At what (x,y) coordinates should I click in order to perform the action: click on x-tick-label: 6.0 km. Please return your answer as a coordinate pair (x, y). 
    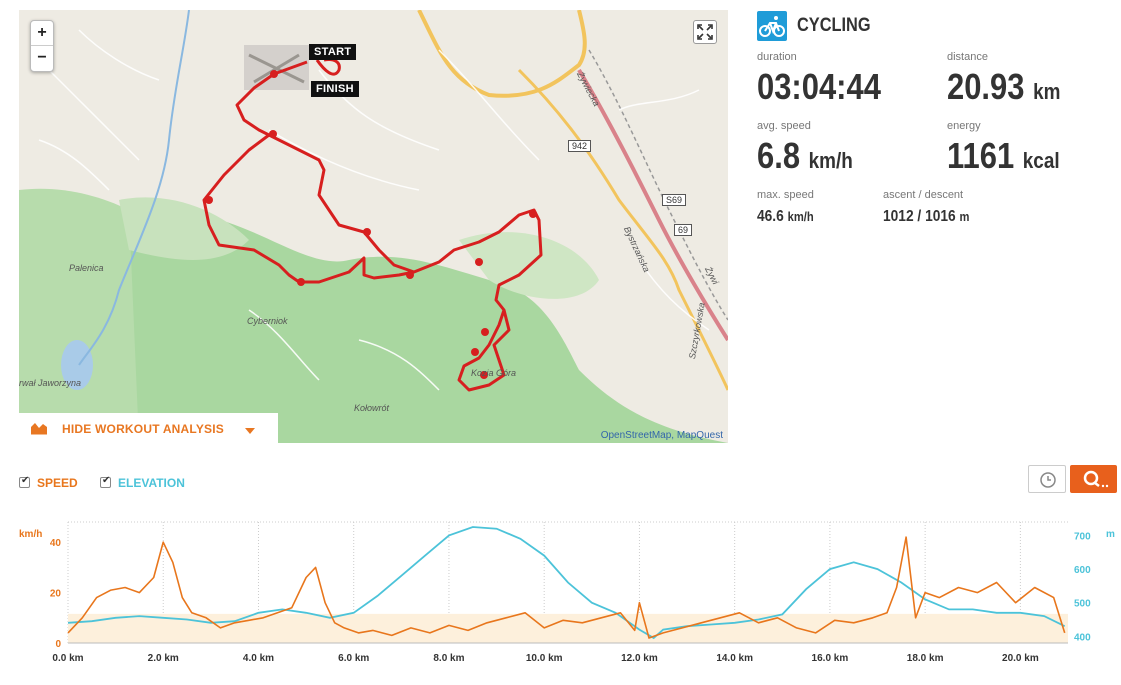
    Looking at the image, I should click on (353, 658).